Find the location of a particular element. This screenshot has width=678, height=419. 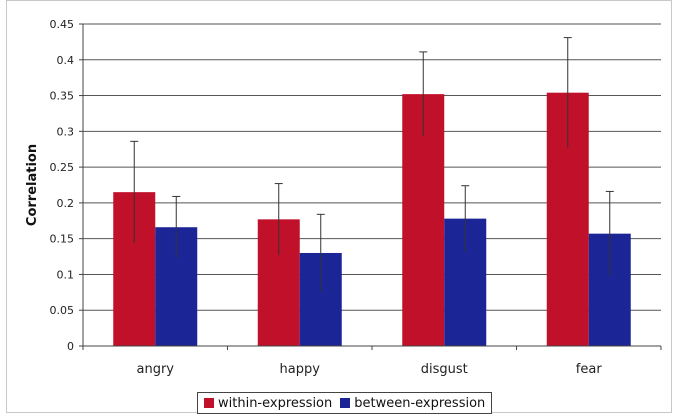

x-category-label: happy is located at coordinates (300, 369).